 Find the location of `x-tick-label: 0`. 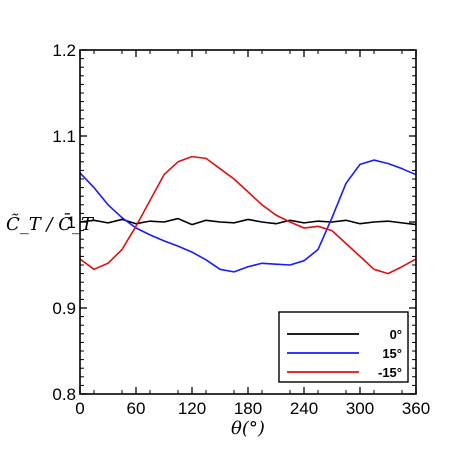

x-tick-label: 0 is located at coordinates (79, 408).